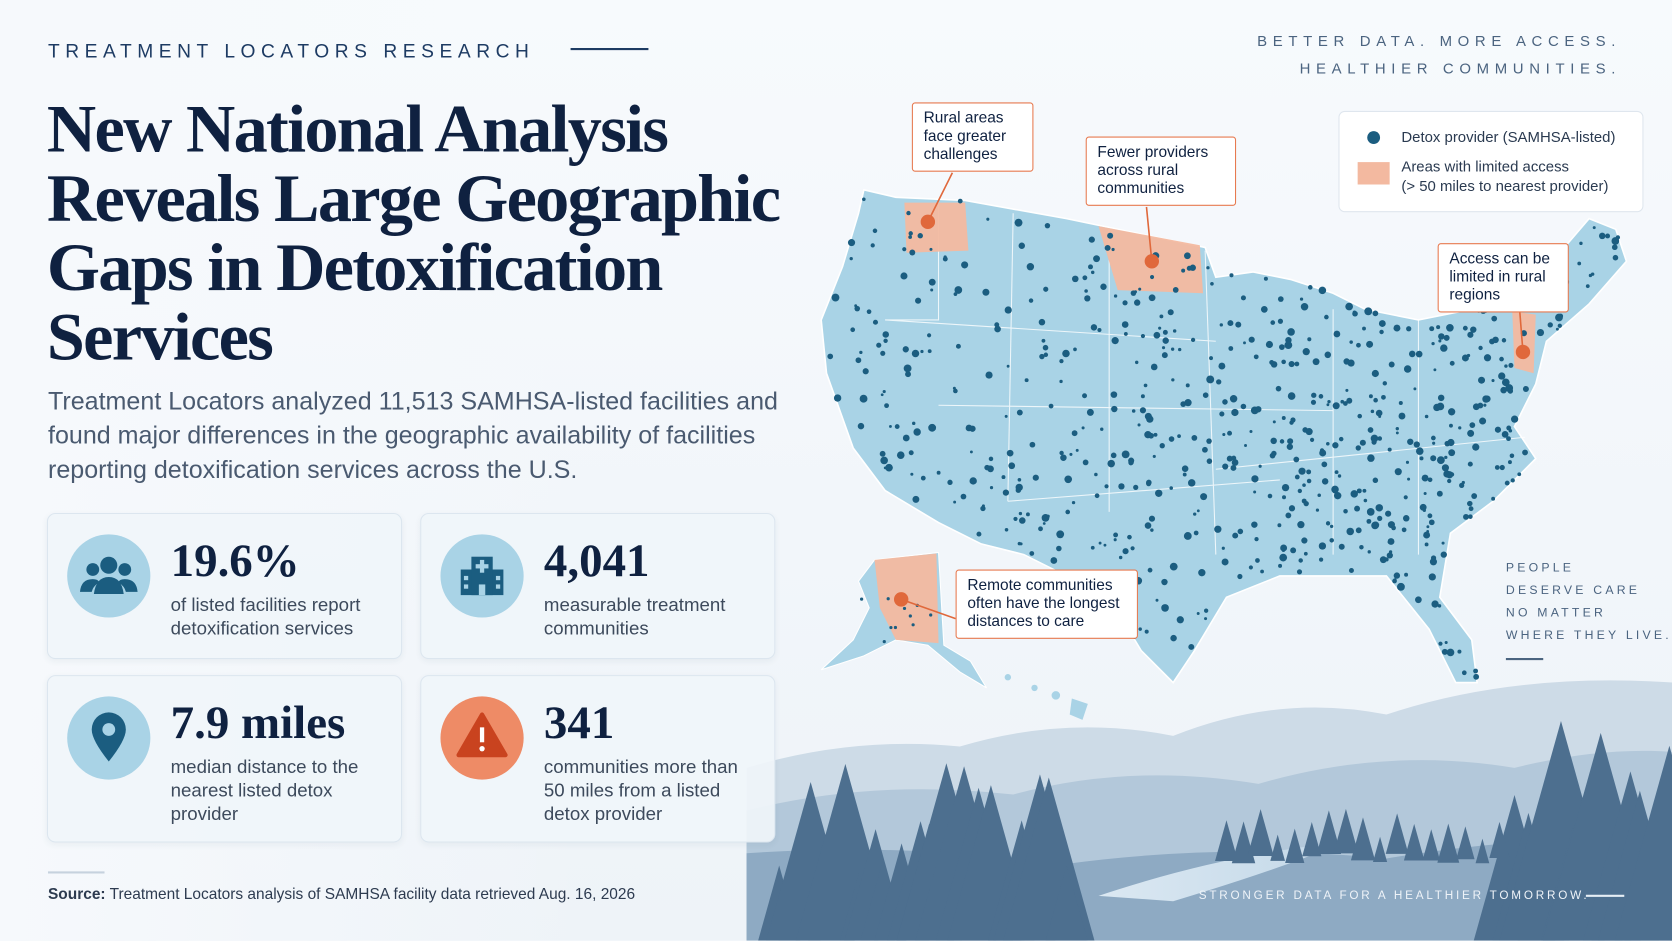 The image size is (1672, 941). Describe the element at coordinates (1460, 68) in the screenshot. I see `tagline: HEALTHIER COMMUNITIES.` at that location.